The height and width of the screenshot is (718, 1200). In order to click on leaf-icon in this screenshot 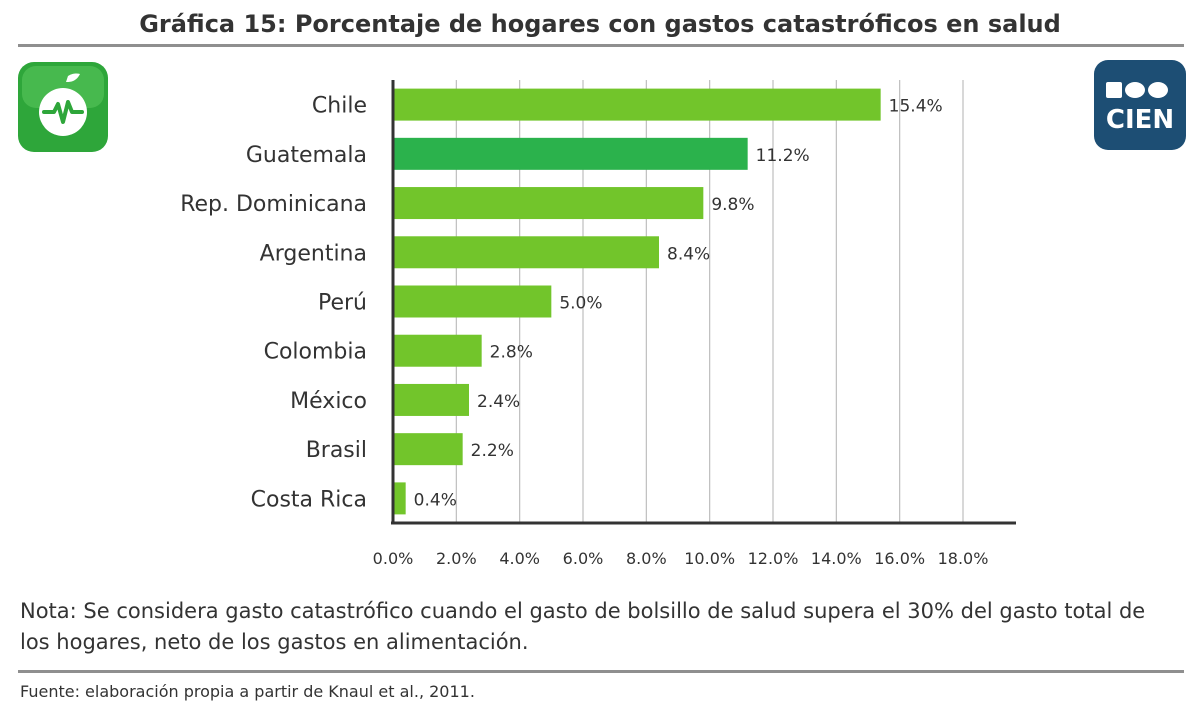, I will do `click(73, 77)`.